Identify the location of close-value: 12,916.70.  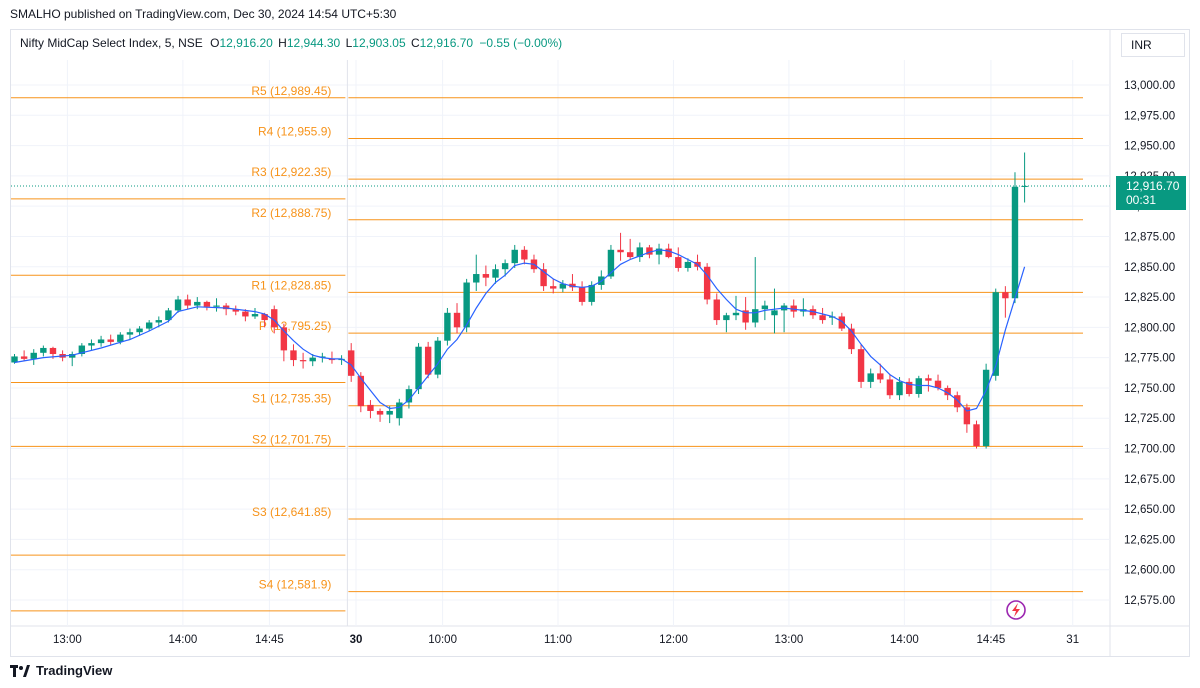
(446, 43).